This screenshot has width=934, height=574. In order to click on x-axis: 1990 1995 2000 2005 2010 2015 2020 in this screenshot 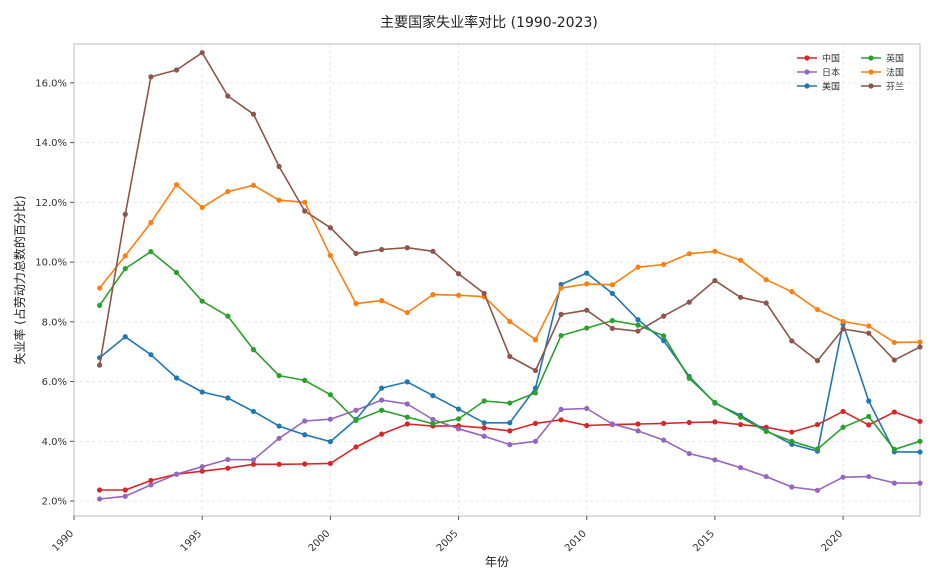, I will do `click(447, 535)`.